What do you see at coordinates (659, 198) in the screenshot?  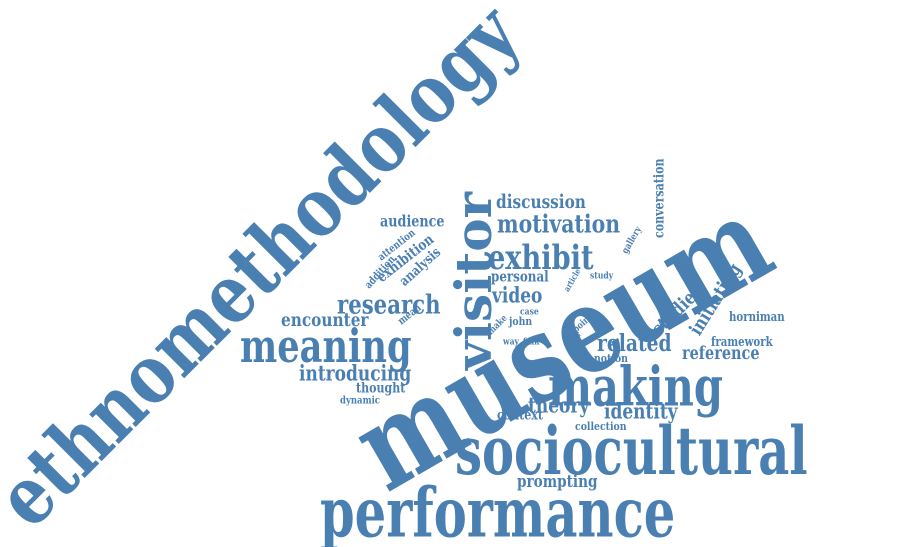 I see `word-conversation: conversation` at bounding box center [659, 198].